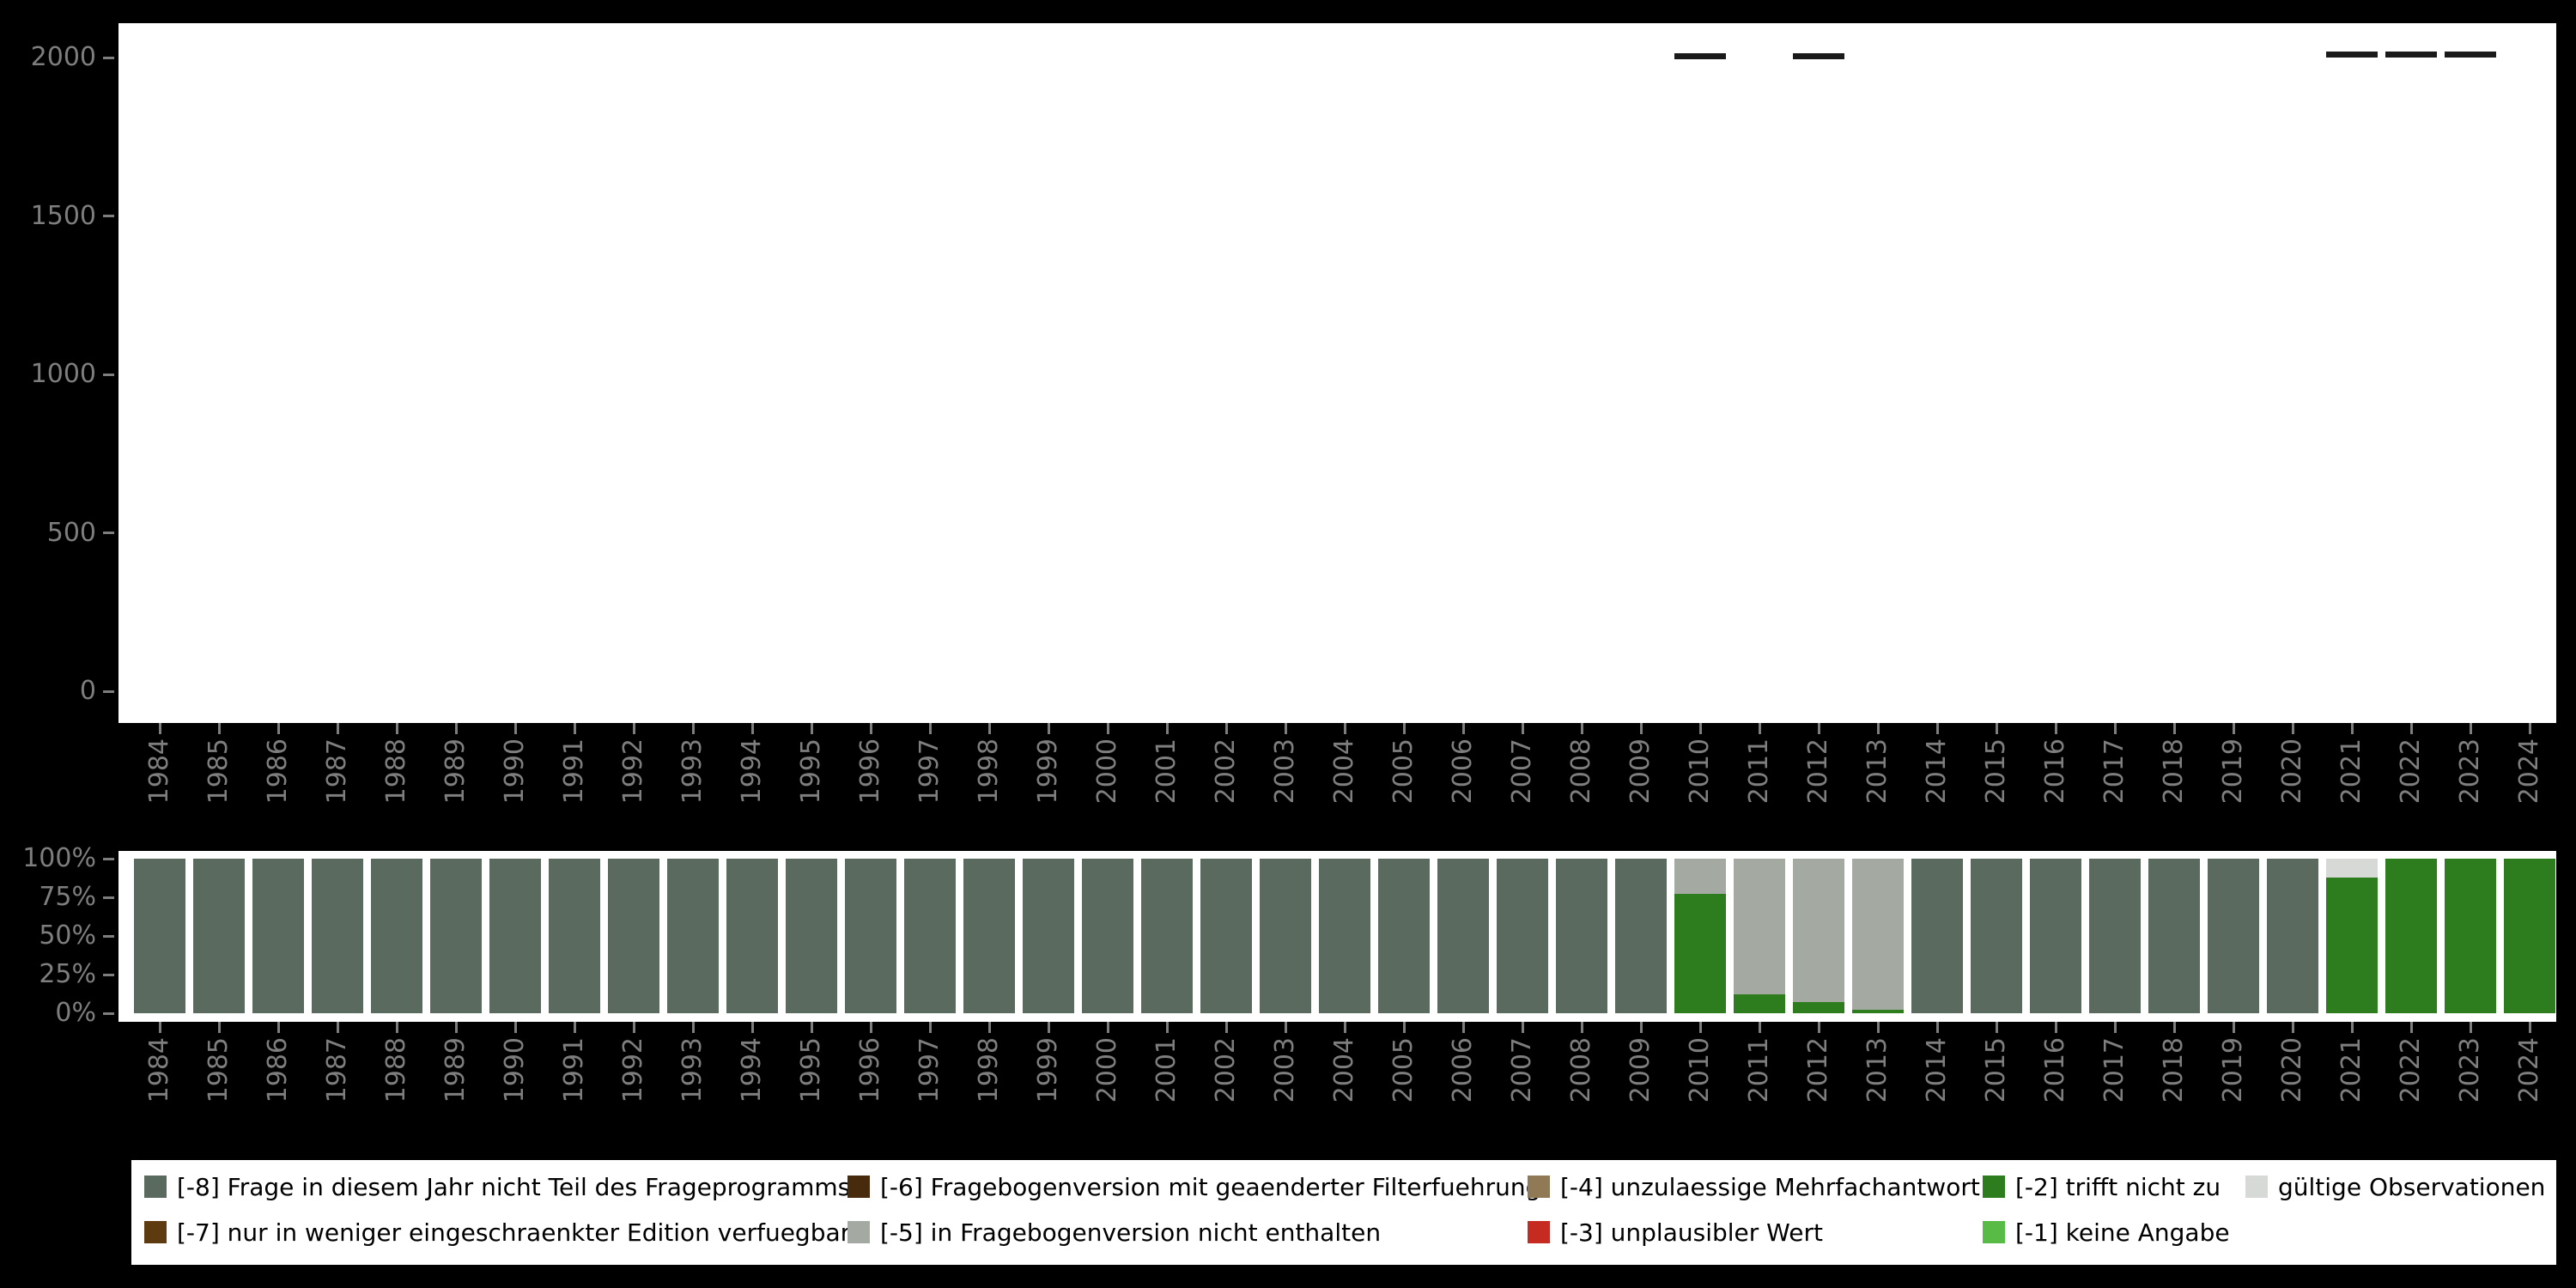 This screenshot has height=1288, width=2576. Describe the element at coordinates (1754, 1187) in the screenshot. I see `legend-item-m4: [-4] unzulaessige Mehrfachantwort` at that location.